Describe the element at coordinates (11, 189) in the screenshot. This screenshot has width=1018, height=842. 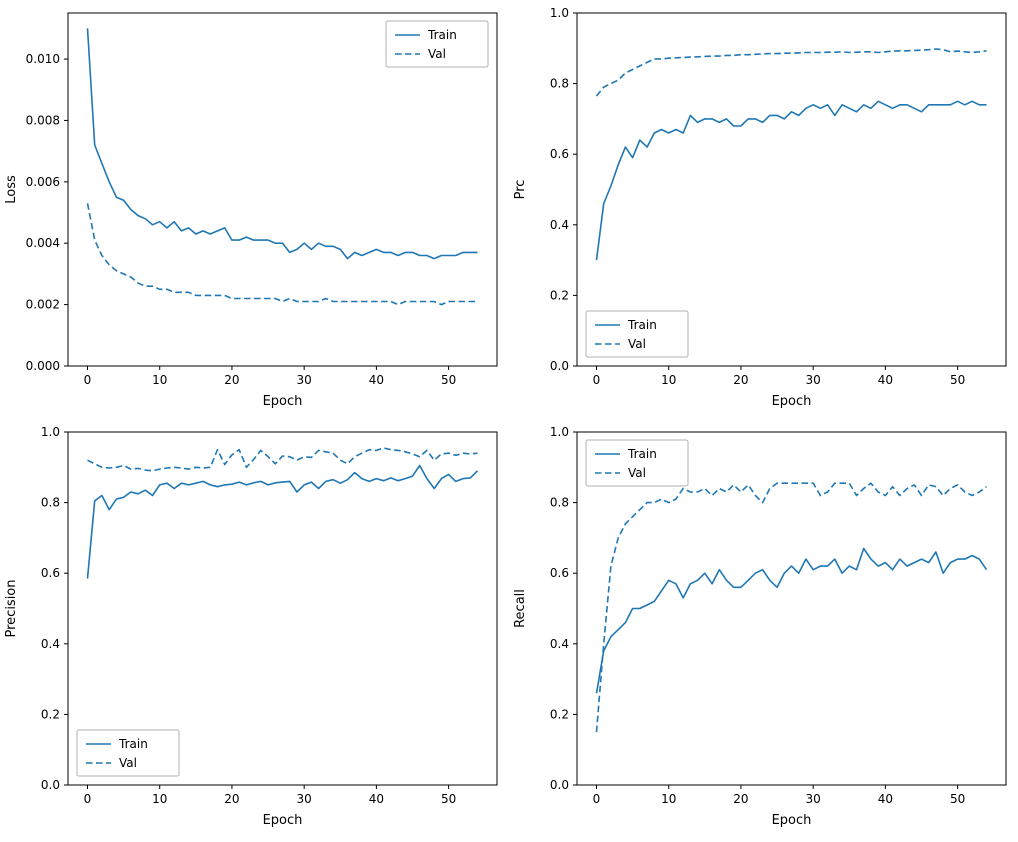
I see `svg-text: Loss` at that location.